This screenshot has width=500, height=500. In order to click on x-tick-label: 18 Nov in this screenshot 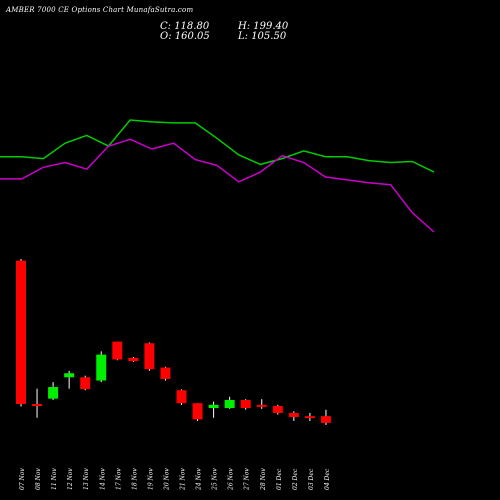, I will do `click(134, 479)`.